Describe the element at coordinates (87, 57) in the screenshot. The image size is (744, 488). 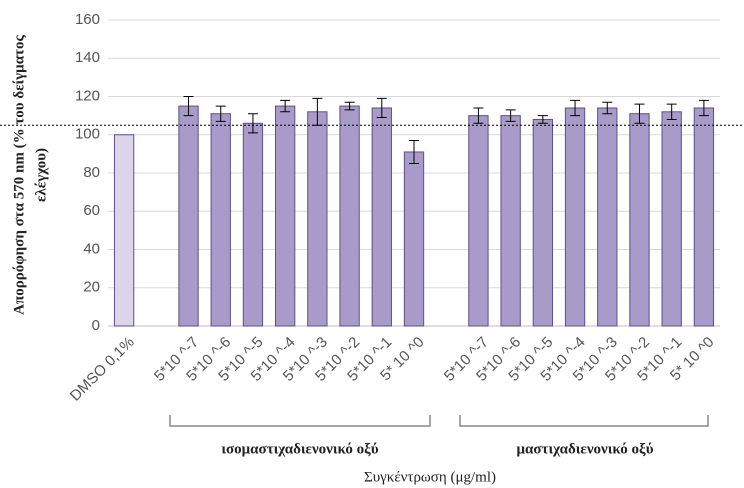
I see `y-tick-label: 140` at that location.